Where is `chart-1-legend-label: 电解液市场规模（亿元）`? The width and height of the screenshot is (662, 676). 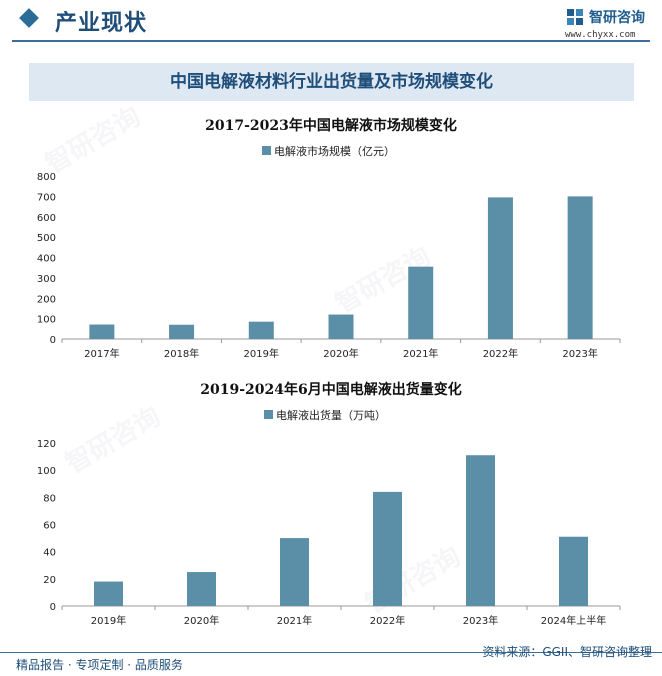
chart-1-legend-label: 电解液市场规模（亿元） is located at coordinates (334, 151).